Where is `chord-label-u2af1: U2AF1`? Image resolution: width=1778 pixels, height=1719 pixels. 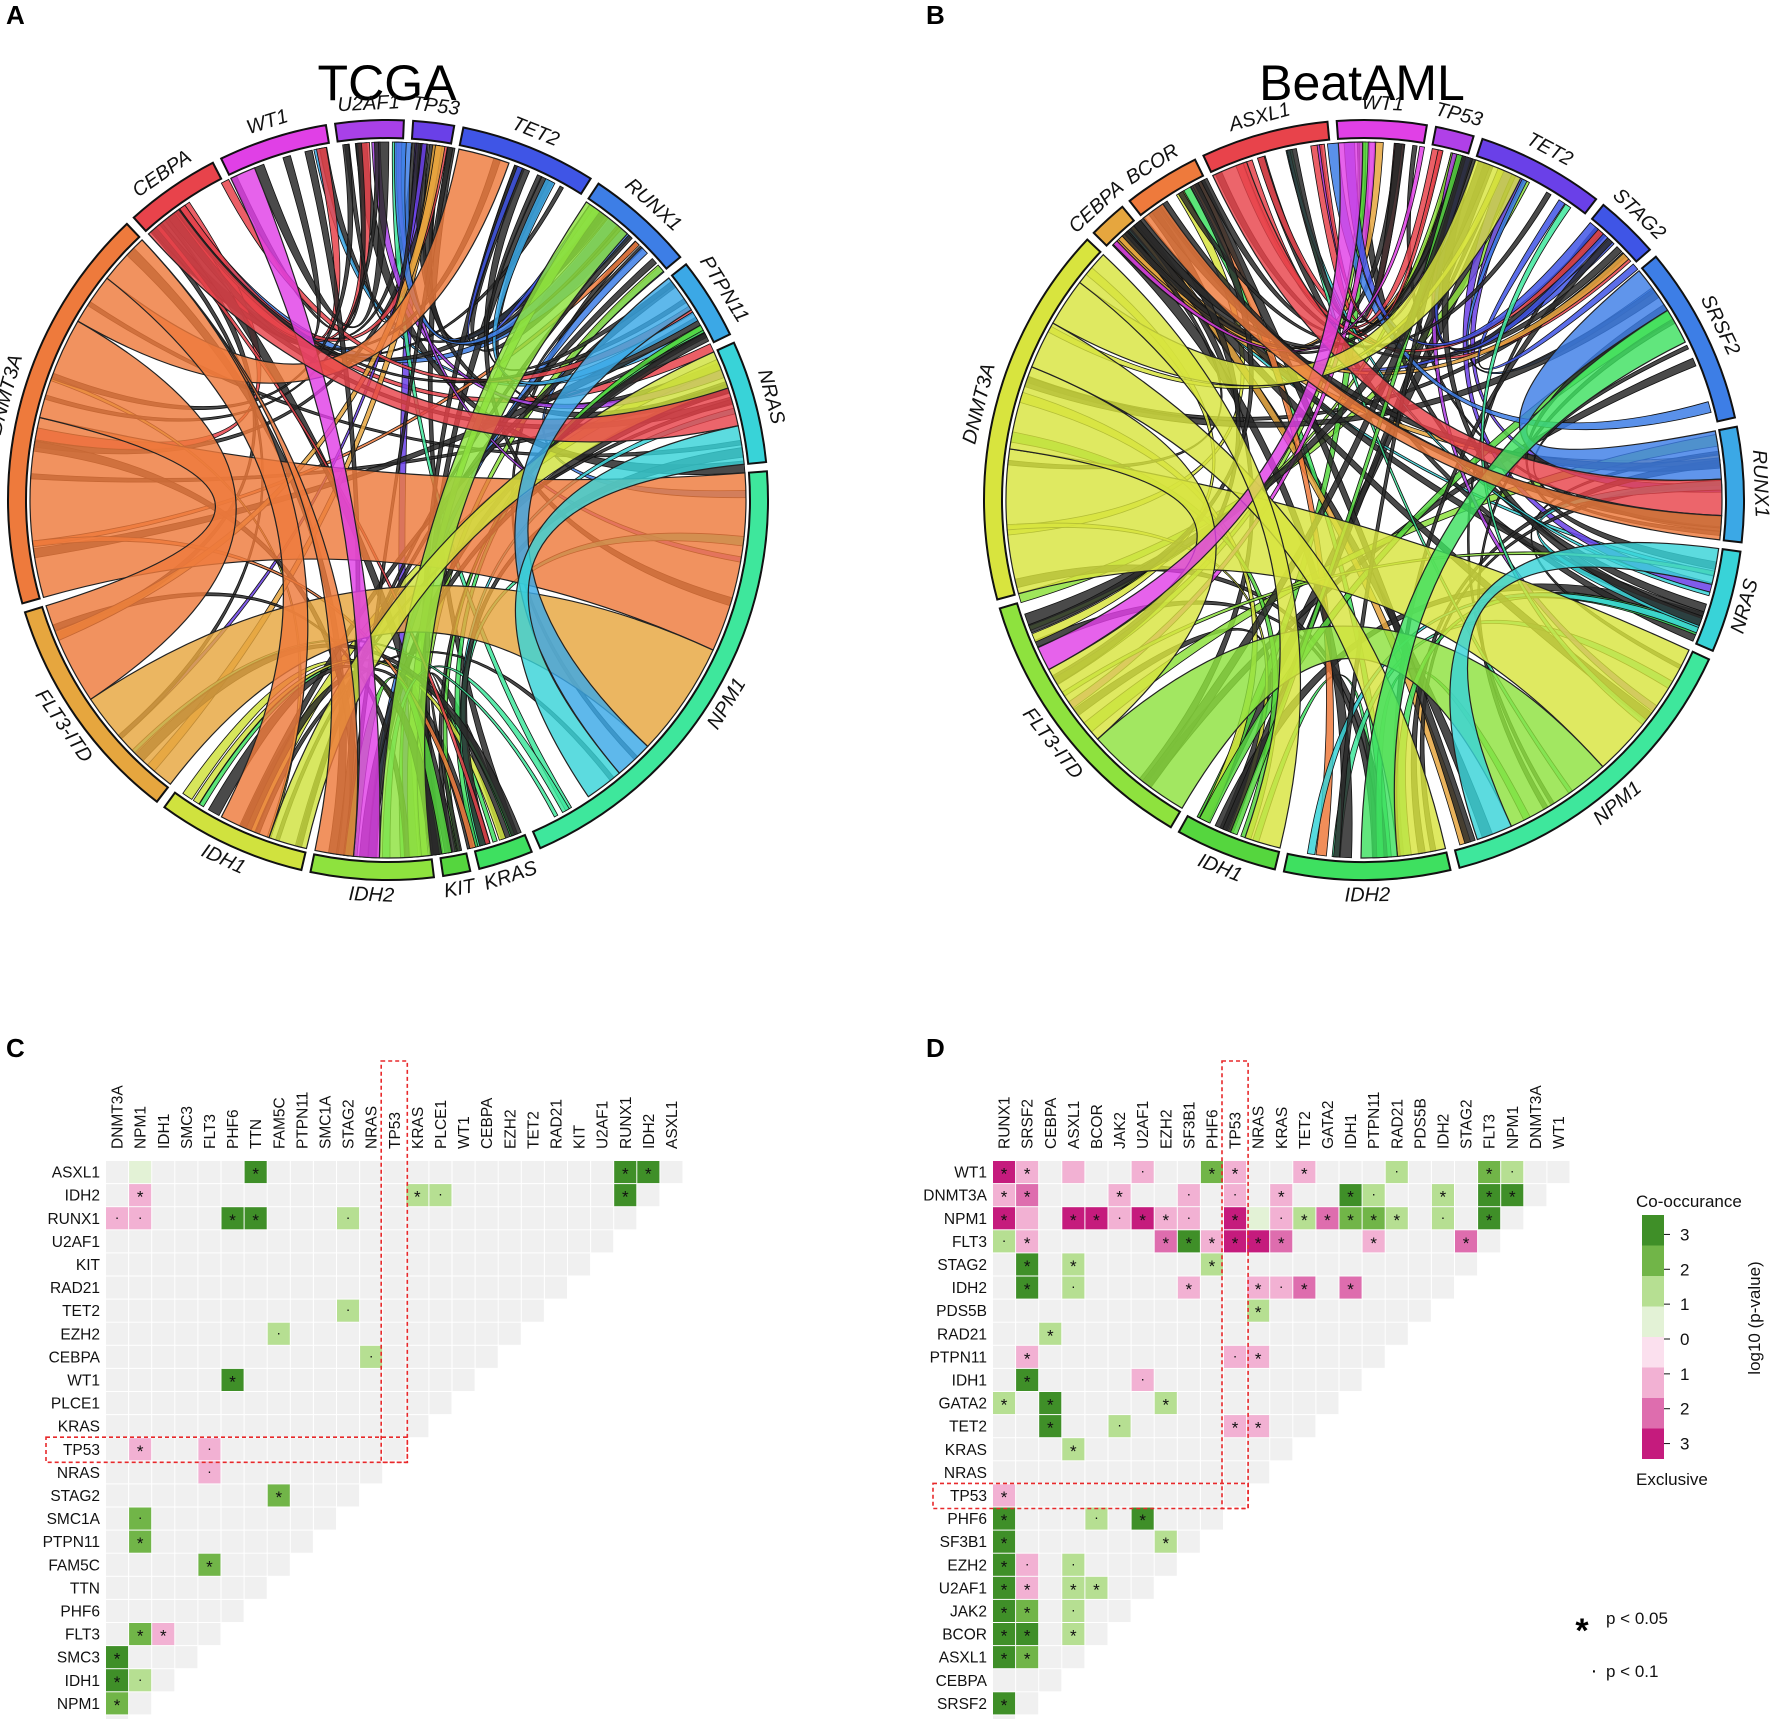 chord-label-u2af1: U2AF1 is located at coordinates (368, 103).